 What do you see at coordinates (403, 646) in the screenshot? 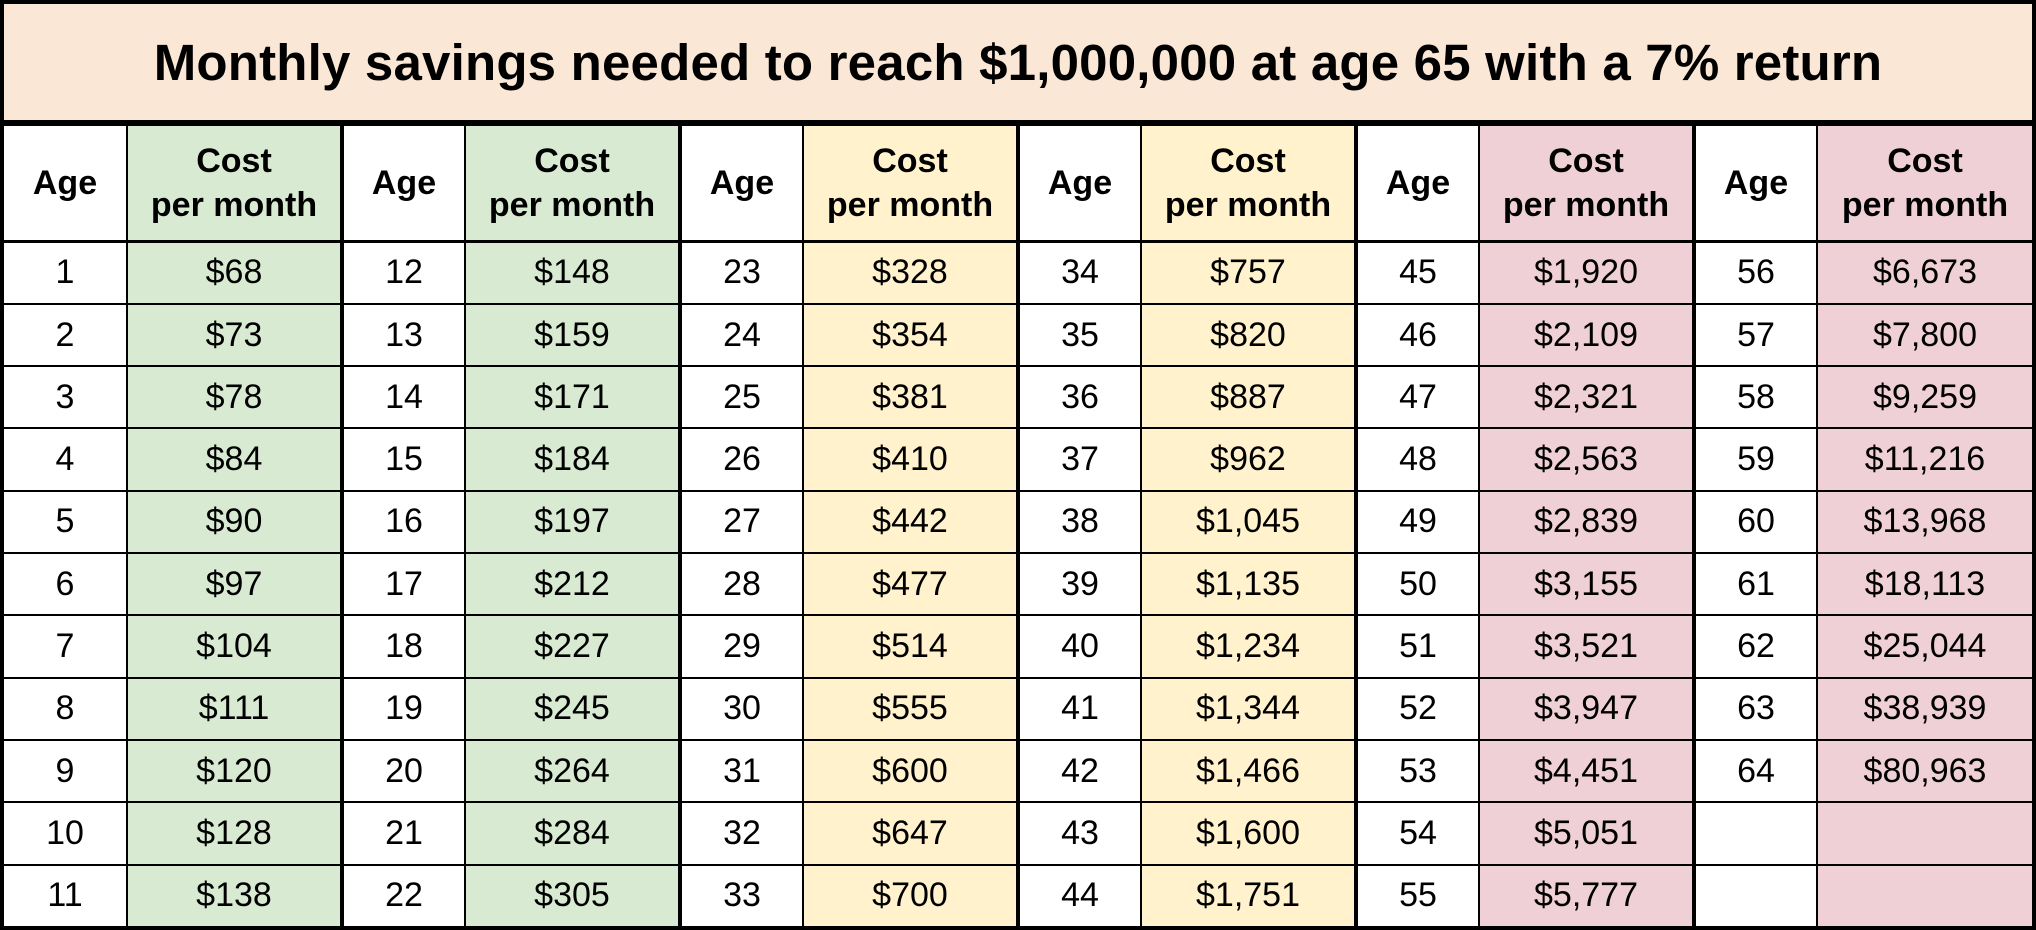
I see `age-cell: 18` at bounding box center [403, 646].